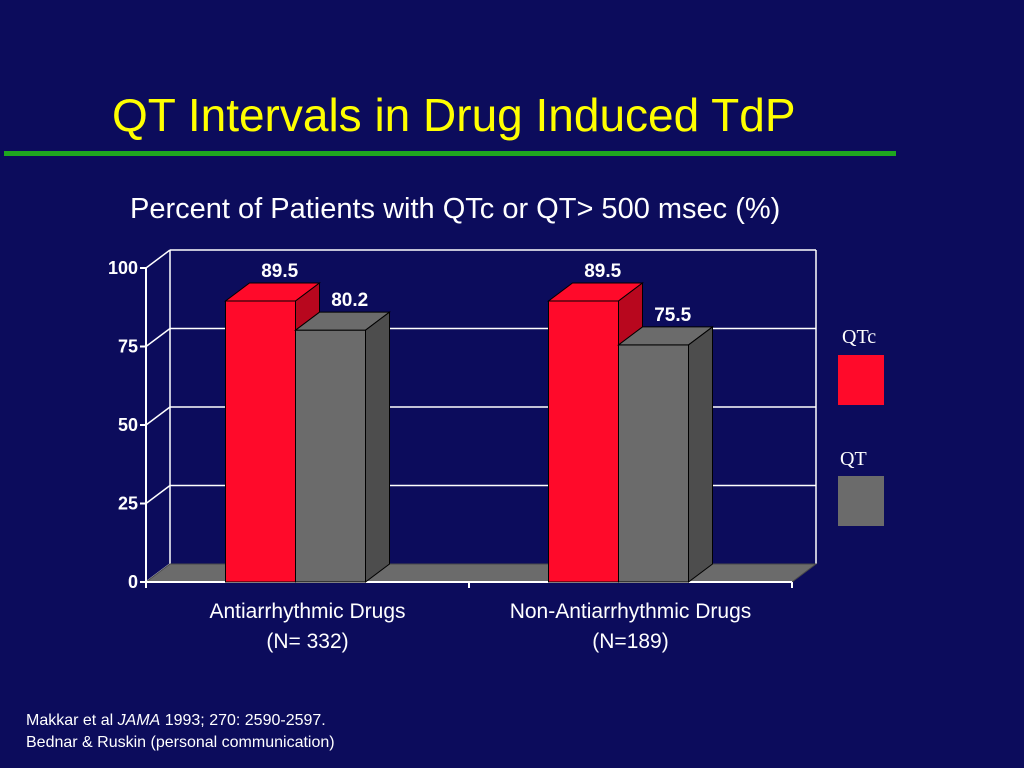 The height and width of the screenshot is (768, 1024). What do you see at coordinates (631, 611) in the screenshot?
I see `x-category-label: Non-Antiarrhythmic Drugs` at bounding box center [631, 611].